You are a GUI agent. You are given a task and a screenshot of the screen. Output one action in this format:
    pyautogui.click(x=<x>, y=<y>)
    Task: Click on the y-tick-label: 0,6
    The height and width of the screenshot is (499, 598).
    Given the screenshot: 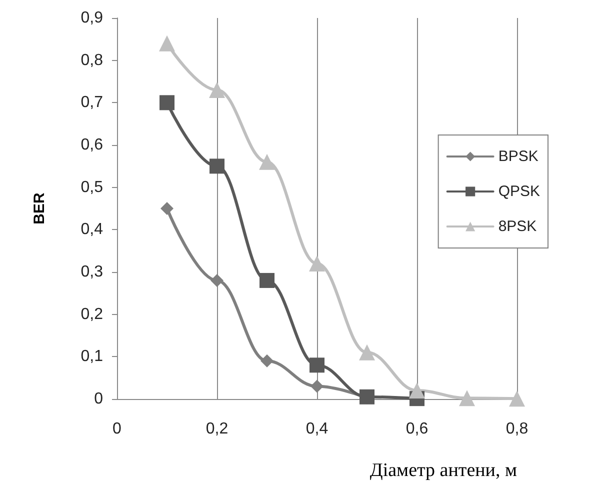 What is the action you would take?
    pyautogui.click(x=92, y=145)
    